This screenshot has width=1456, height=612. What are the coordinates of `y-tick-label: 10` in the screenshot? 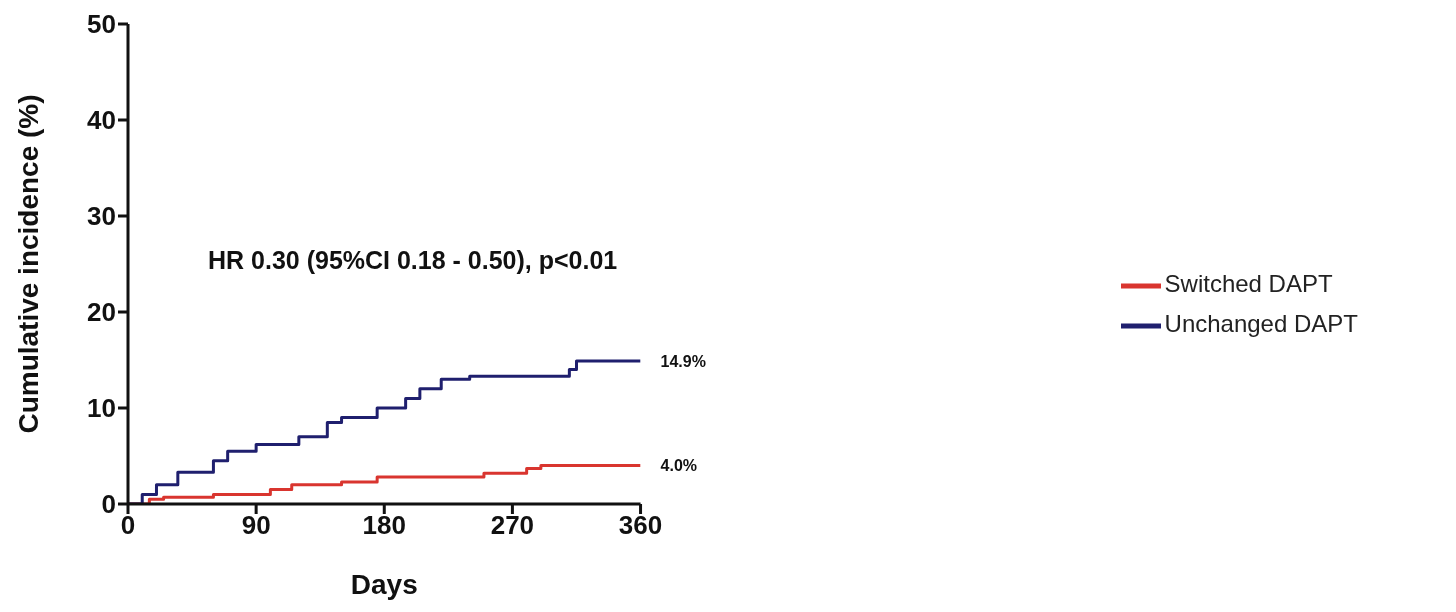 It's located at (101, 408).